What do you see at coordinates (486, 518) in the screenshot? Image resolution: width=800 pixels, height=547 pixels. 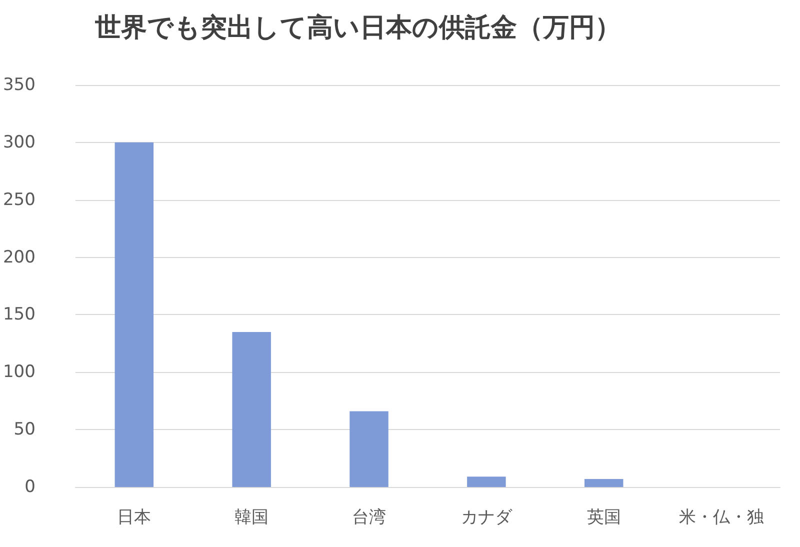 I see `x-tick-label: カナダ` at bounding box center [486, 518].